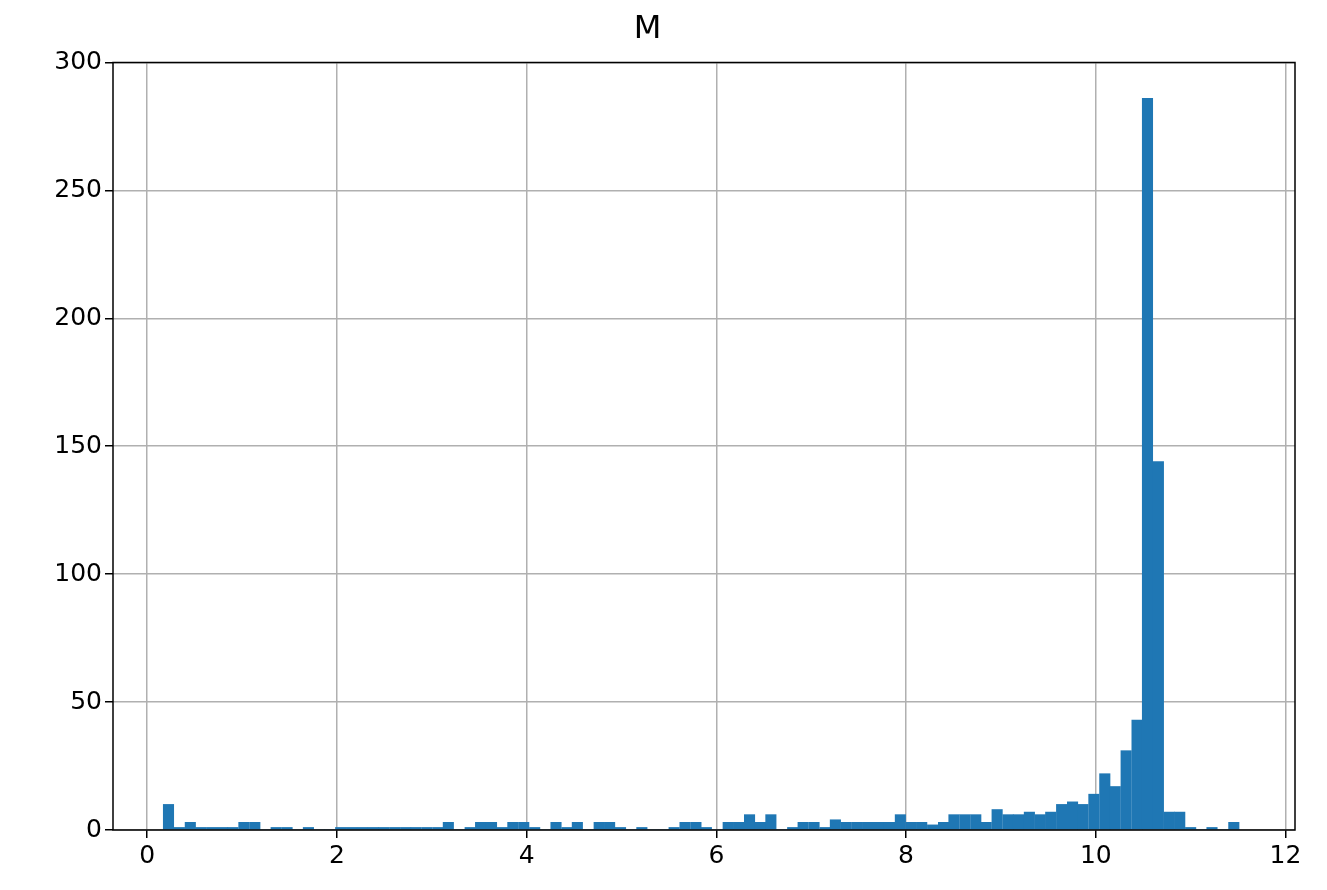 This screenshot has height=890, width=1327. I want to click on x-tick-label: 6, so click(716, 854).